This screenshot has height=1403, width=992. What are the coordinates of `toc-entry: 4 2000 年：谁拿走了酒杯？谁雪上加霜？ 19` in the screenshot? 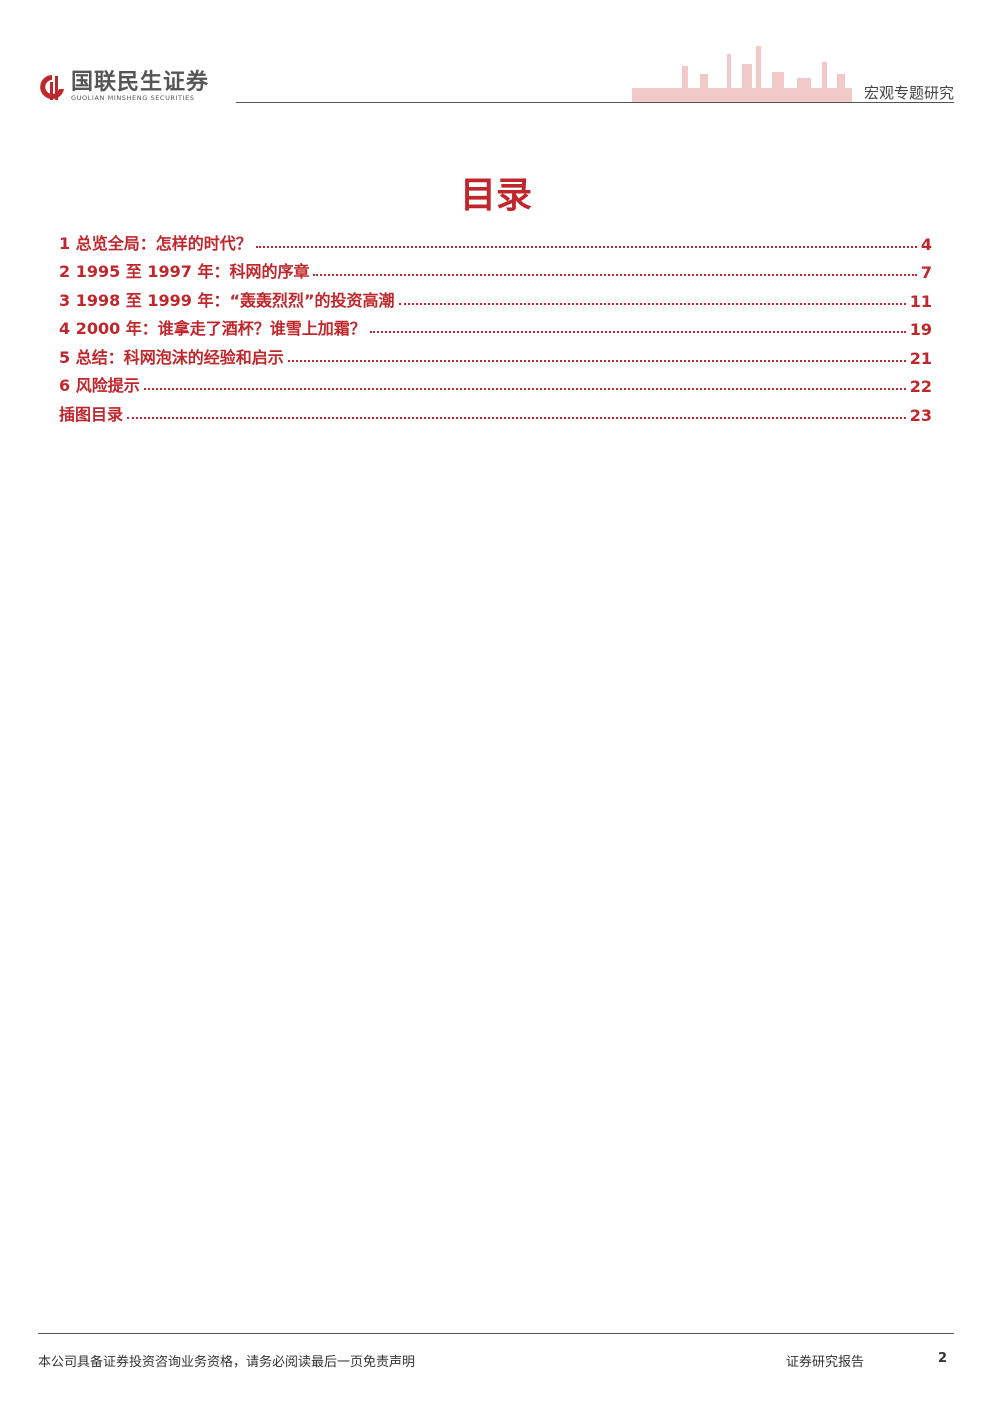 It's located at (495, 325).